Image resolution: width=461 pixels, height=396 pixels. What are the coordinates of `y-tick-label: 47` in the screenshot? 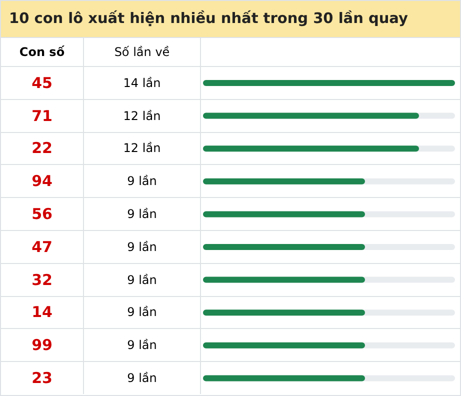 It's located at (42, 247).